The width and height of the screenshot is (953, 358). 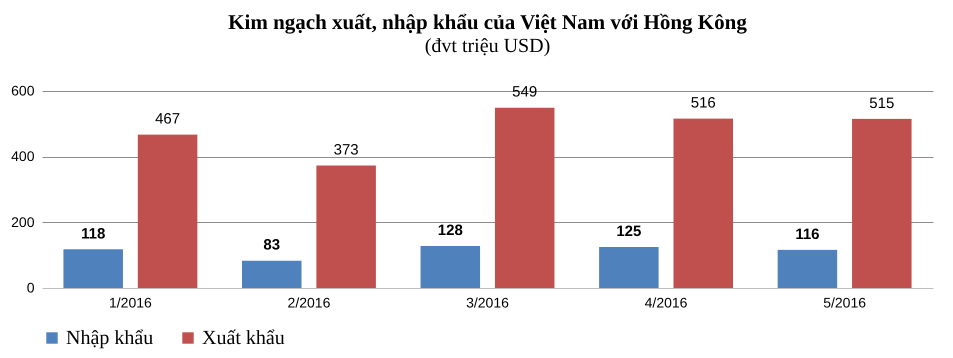 What do you see at coordinates (807, 234) in the screenshot?
I see `data-label: 116` at bounding box center [807, 234].